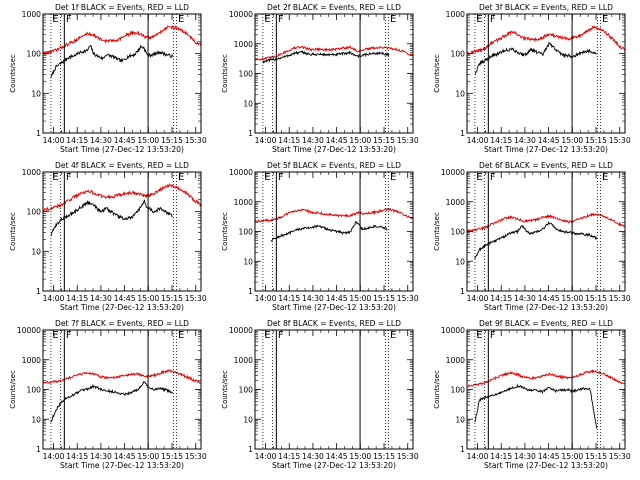  I want to click on panel-title: Det 4f BLACK = Events, RED = LLD, so click(122, 165).